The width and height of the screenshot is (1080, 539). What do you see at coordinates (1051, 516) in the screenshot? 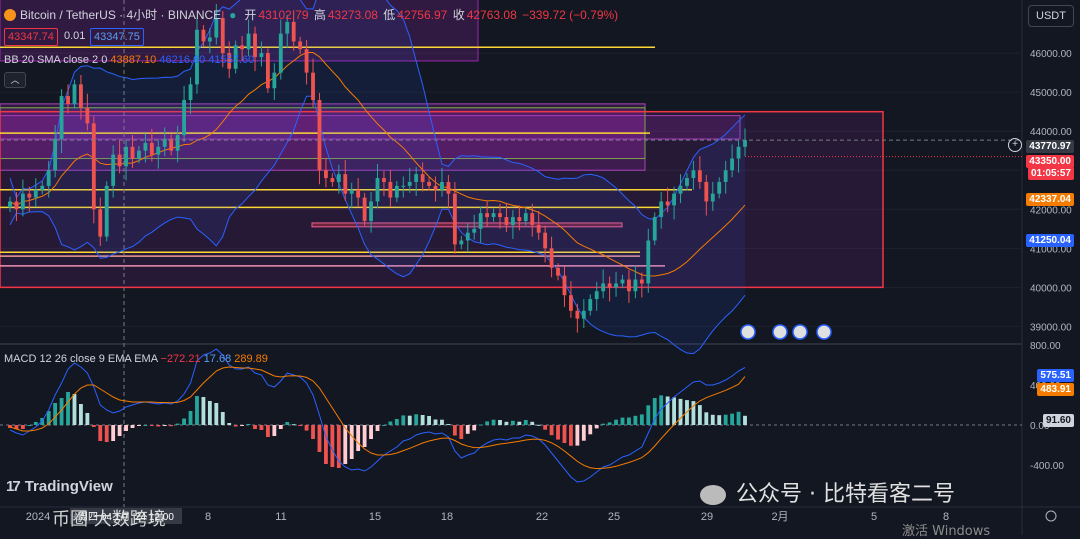
I see `settings-gear-icon` at bounding box center [1051, 516].